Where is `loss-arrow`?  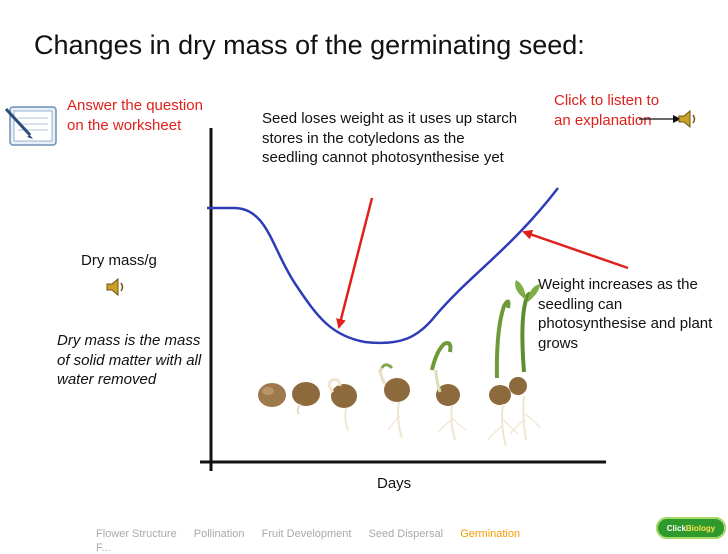 loss-arrow is located at coordinates (355, 263).